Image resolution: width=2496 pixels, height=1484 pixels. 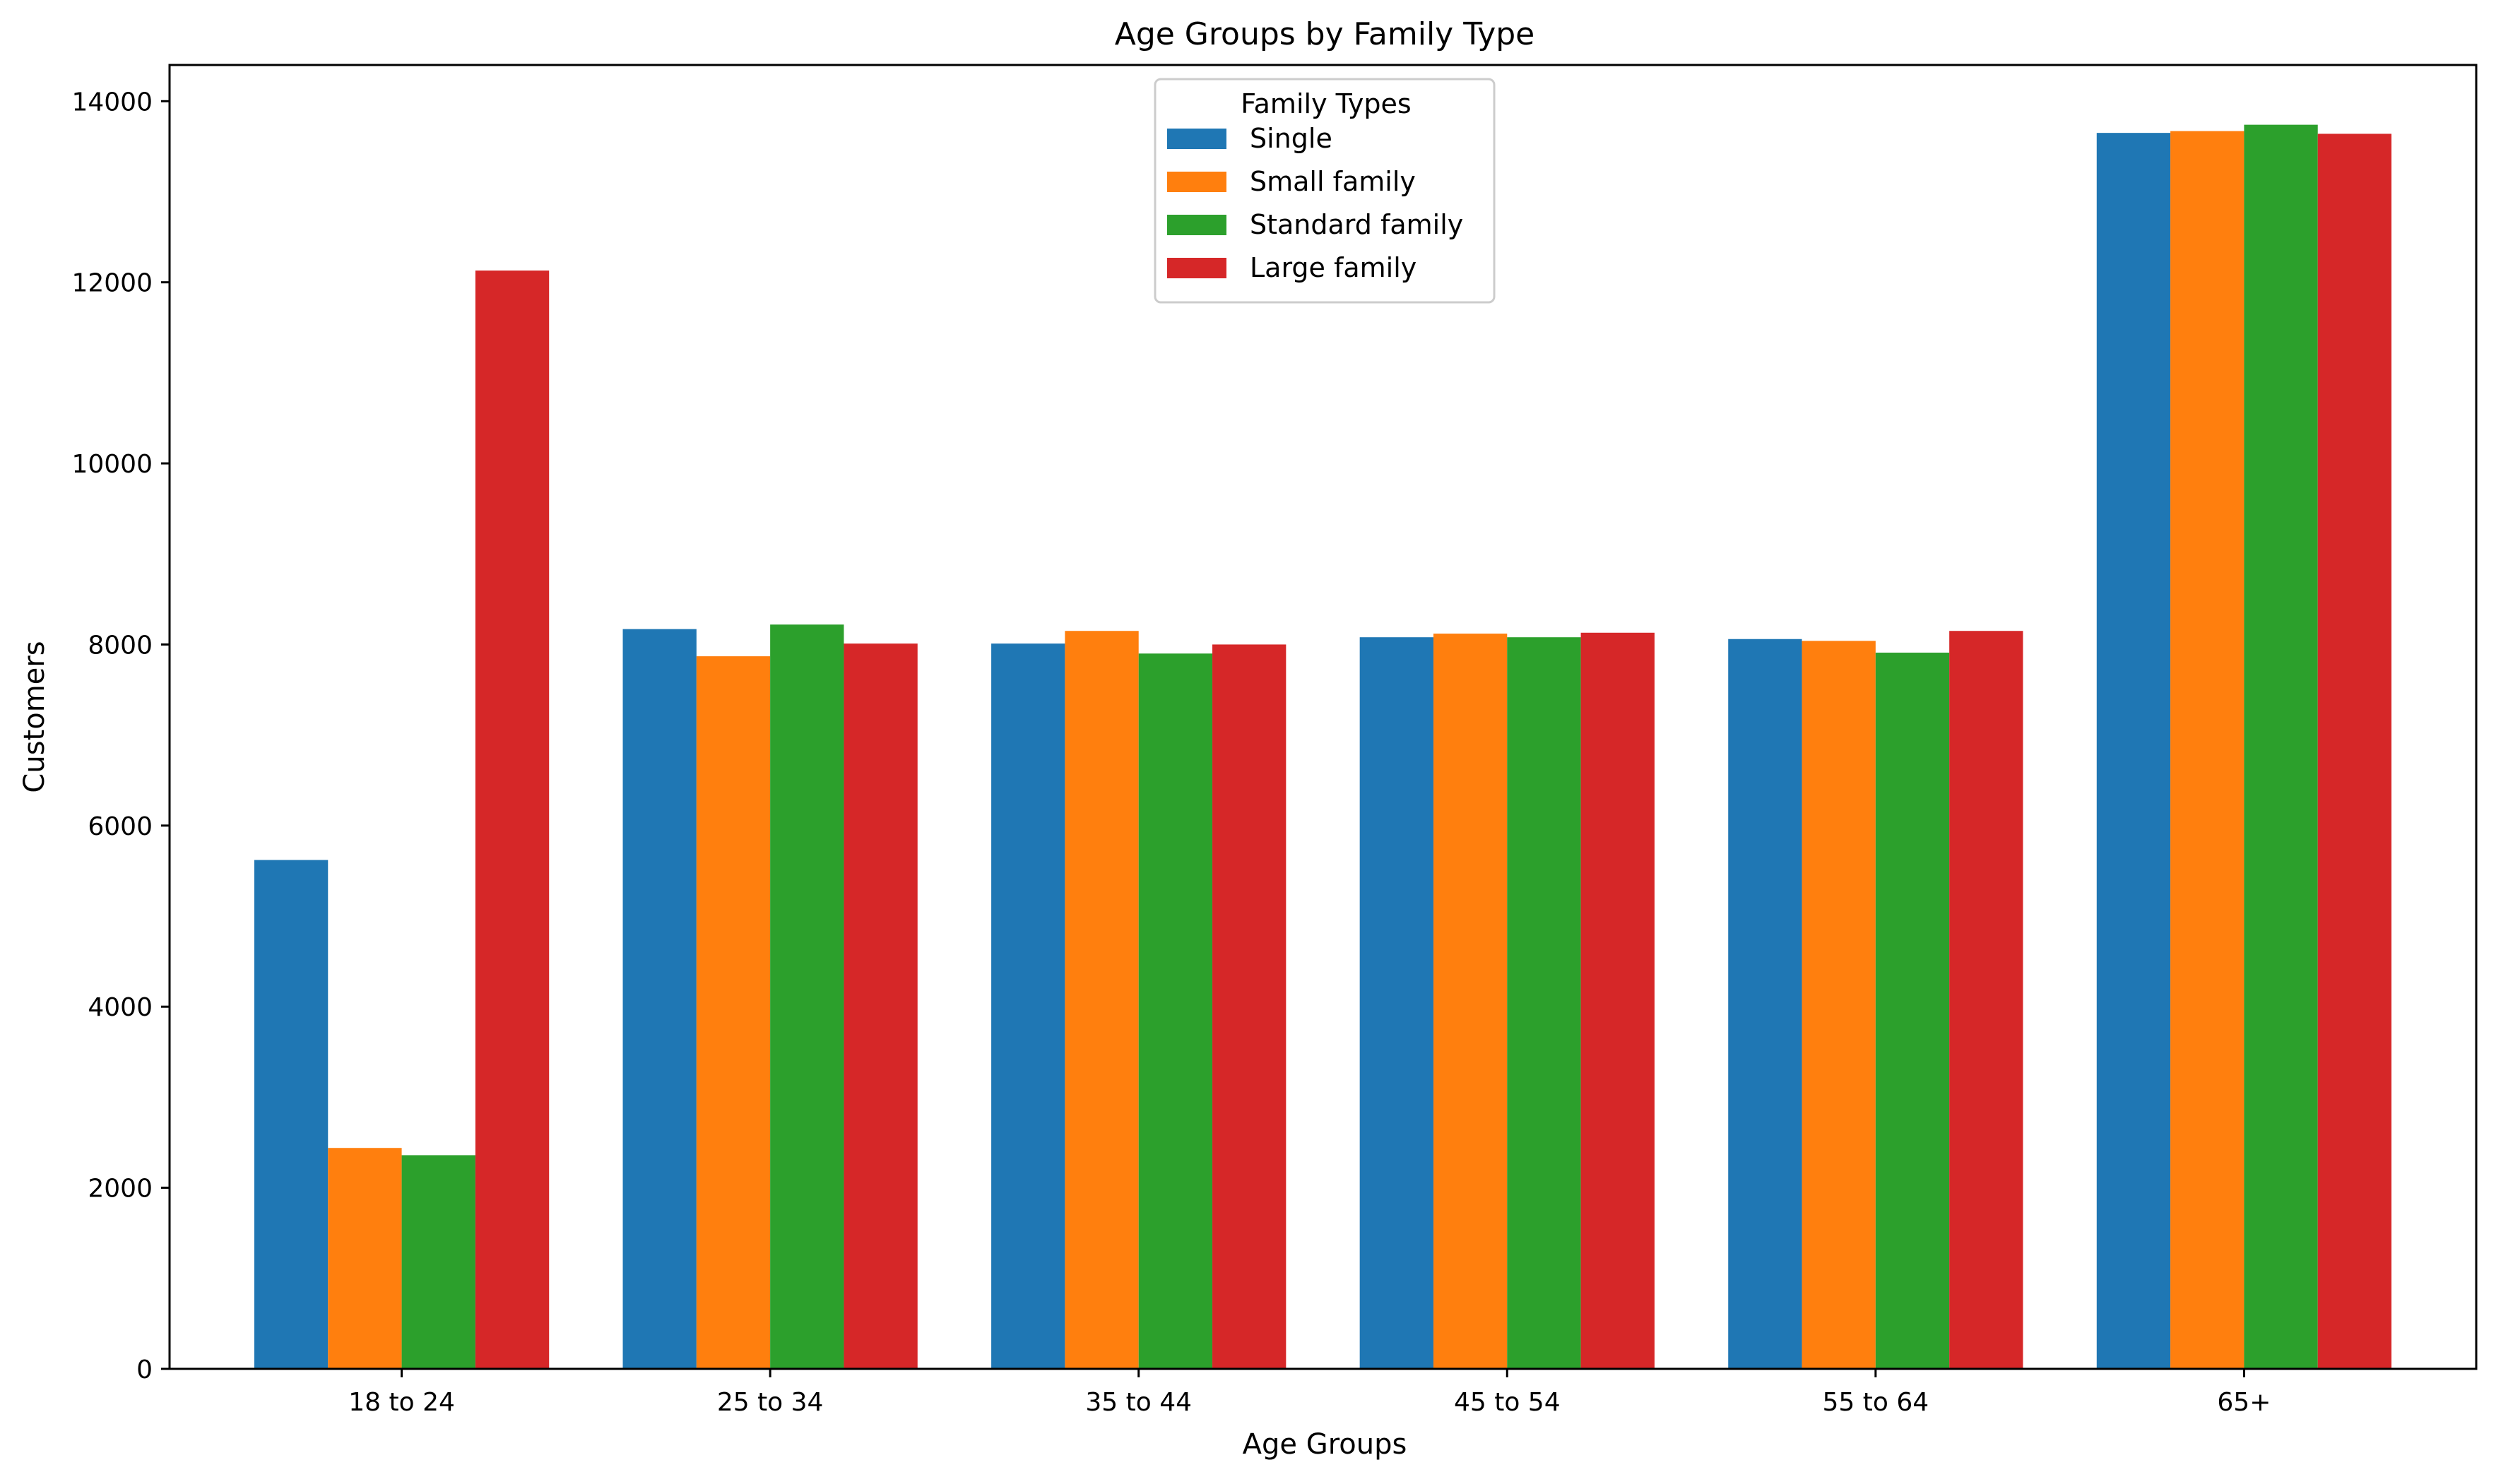 What do you see at coordinates (1138, 1402) in the screenshot?
I see `x-tick-label: 35 to 44` at bounding box center [1138, 1402].